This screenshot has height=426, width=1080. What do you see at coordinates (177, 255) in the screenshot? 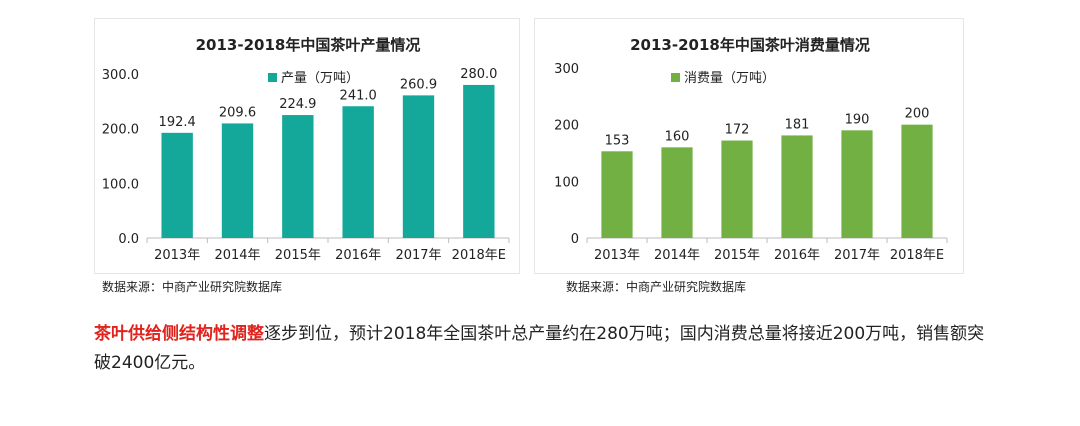
I see `production-x-tick-label: 2013年` at bounding box center [177, 255].